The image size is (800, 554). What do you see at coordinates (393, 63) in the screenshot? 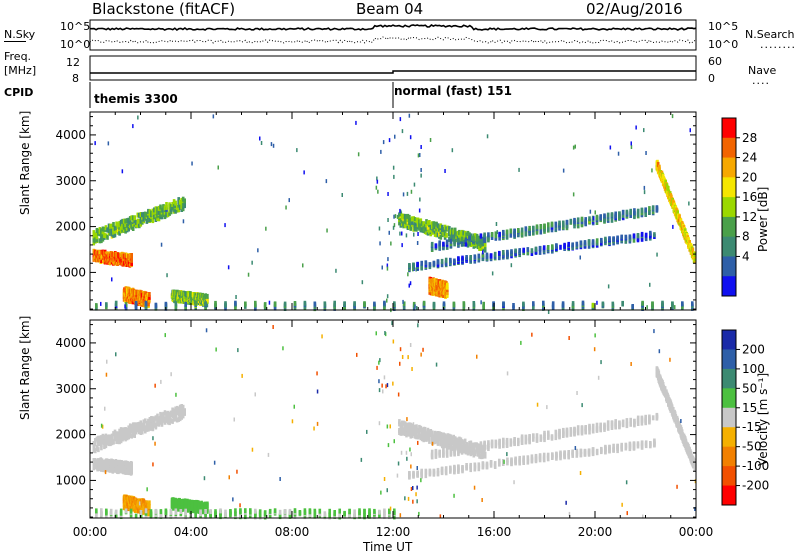
I see `status-panel` at bounding box center [393, 63].